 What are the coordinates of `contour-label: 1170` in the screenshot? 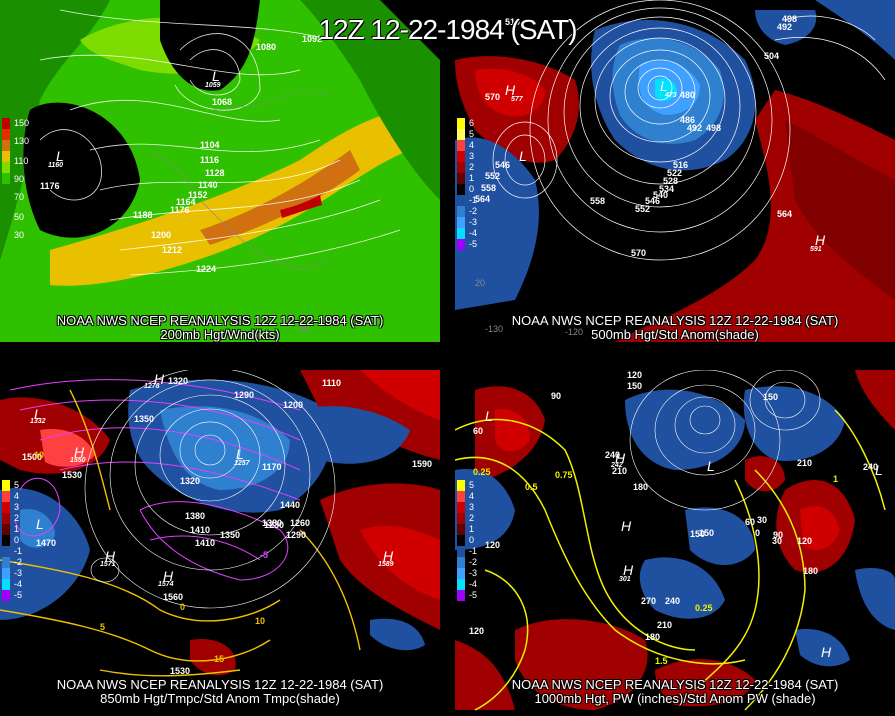 It's located at (272, 467).